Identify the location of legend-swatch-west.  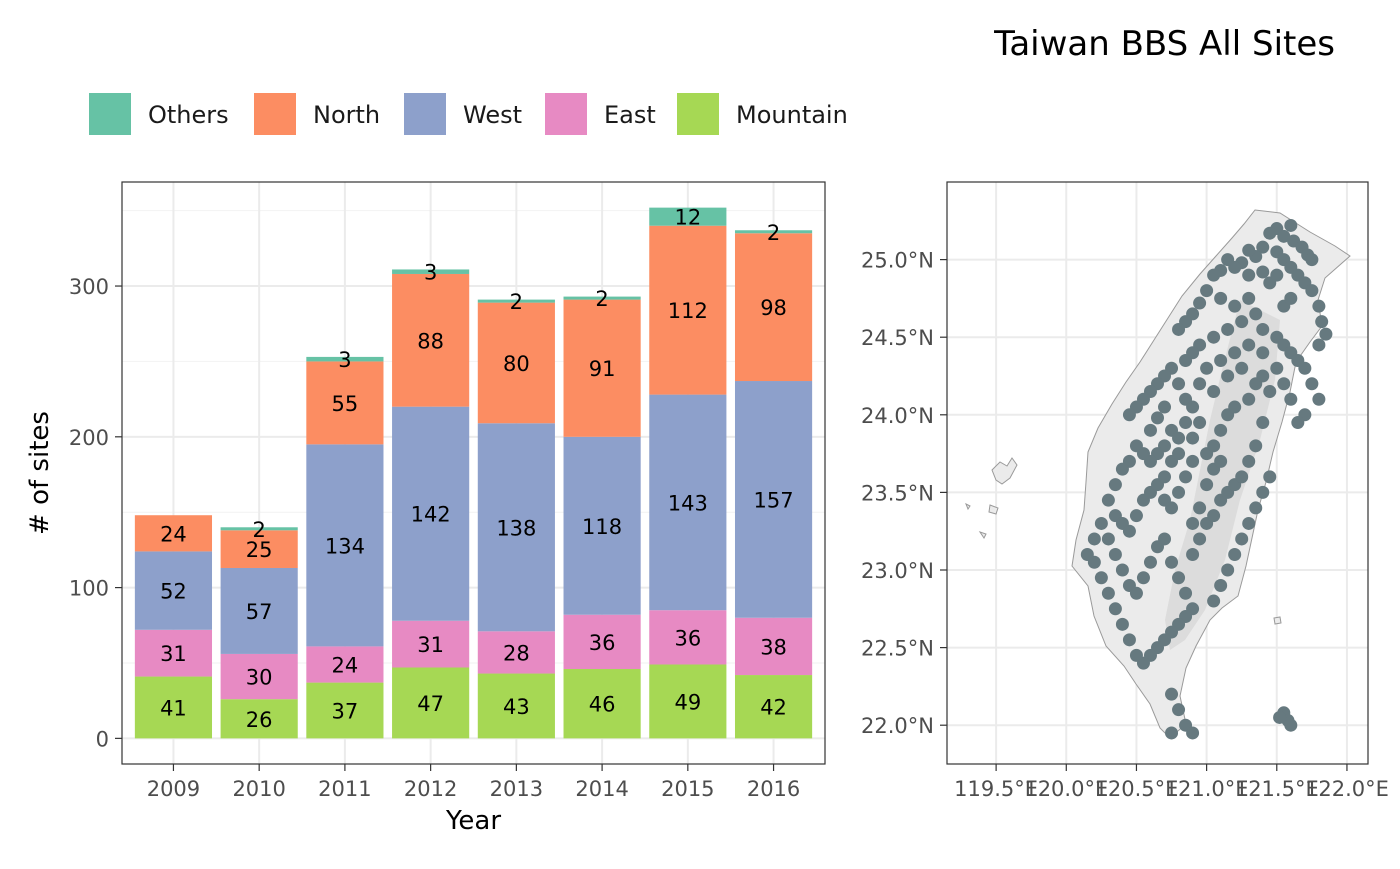
(425, 114).